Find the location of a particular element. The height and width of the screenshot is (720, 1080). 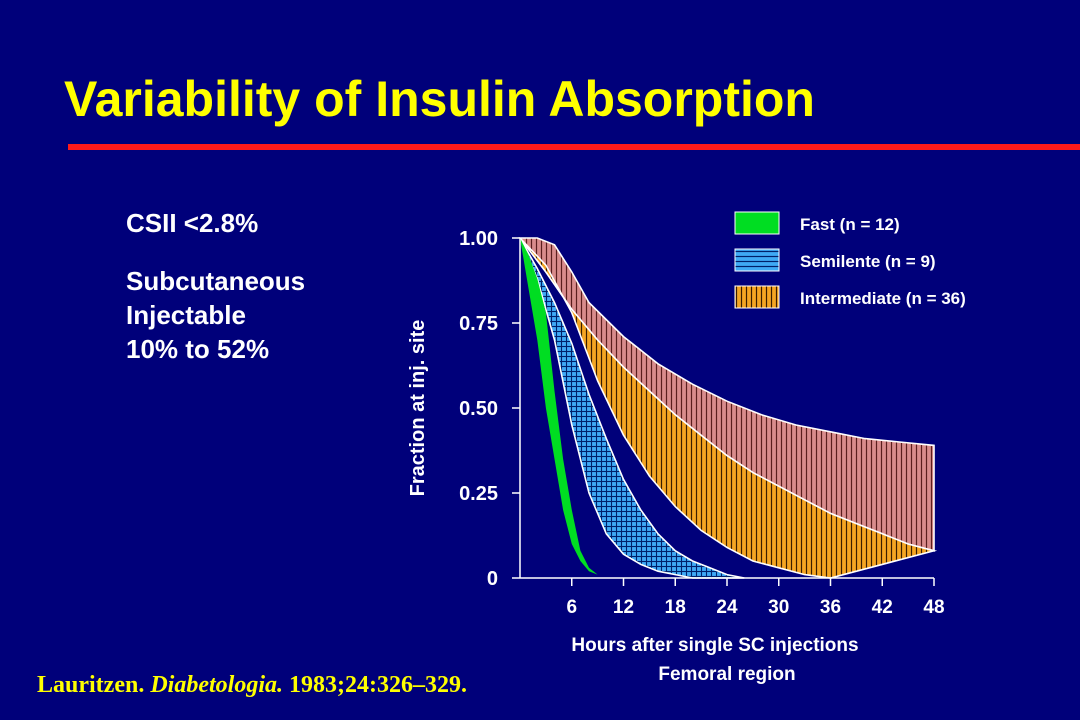

y-tick-label: 0.50 is located at coordinates (478, 409).